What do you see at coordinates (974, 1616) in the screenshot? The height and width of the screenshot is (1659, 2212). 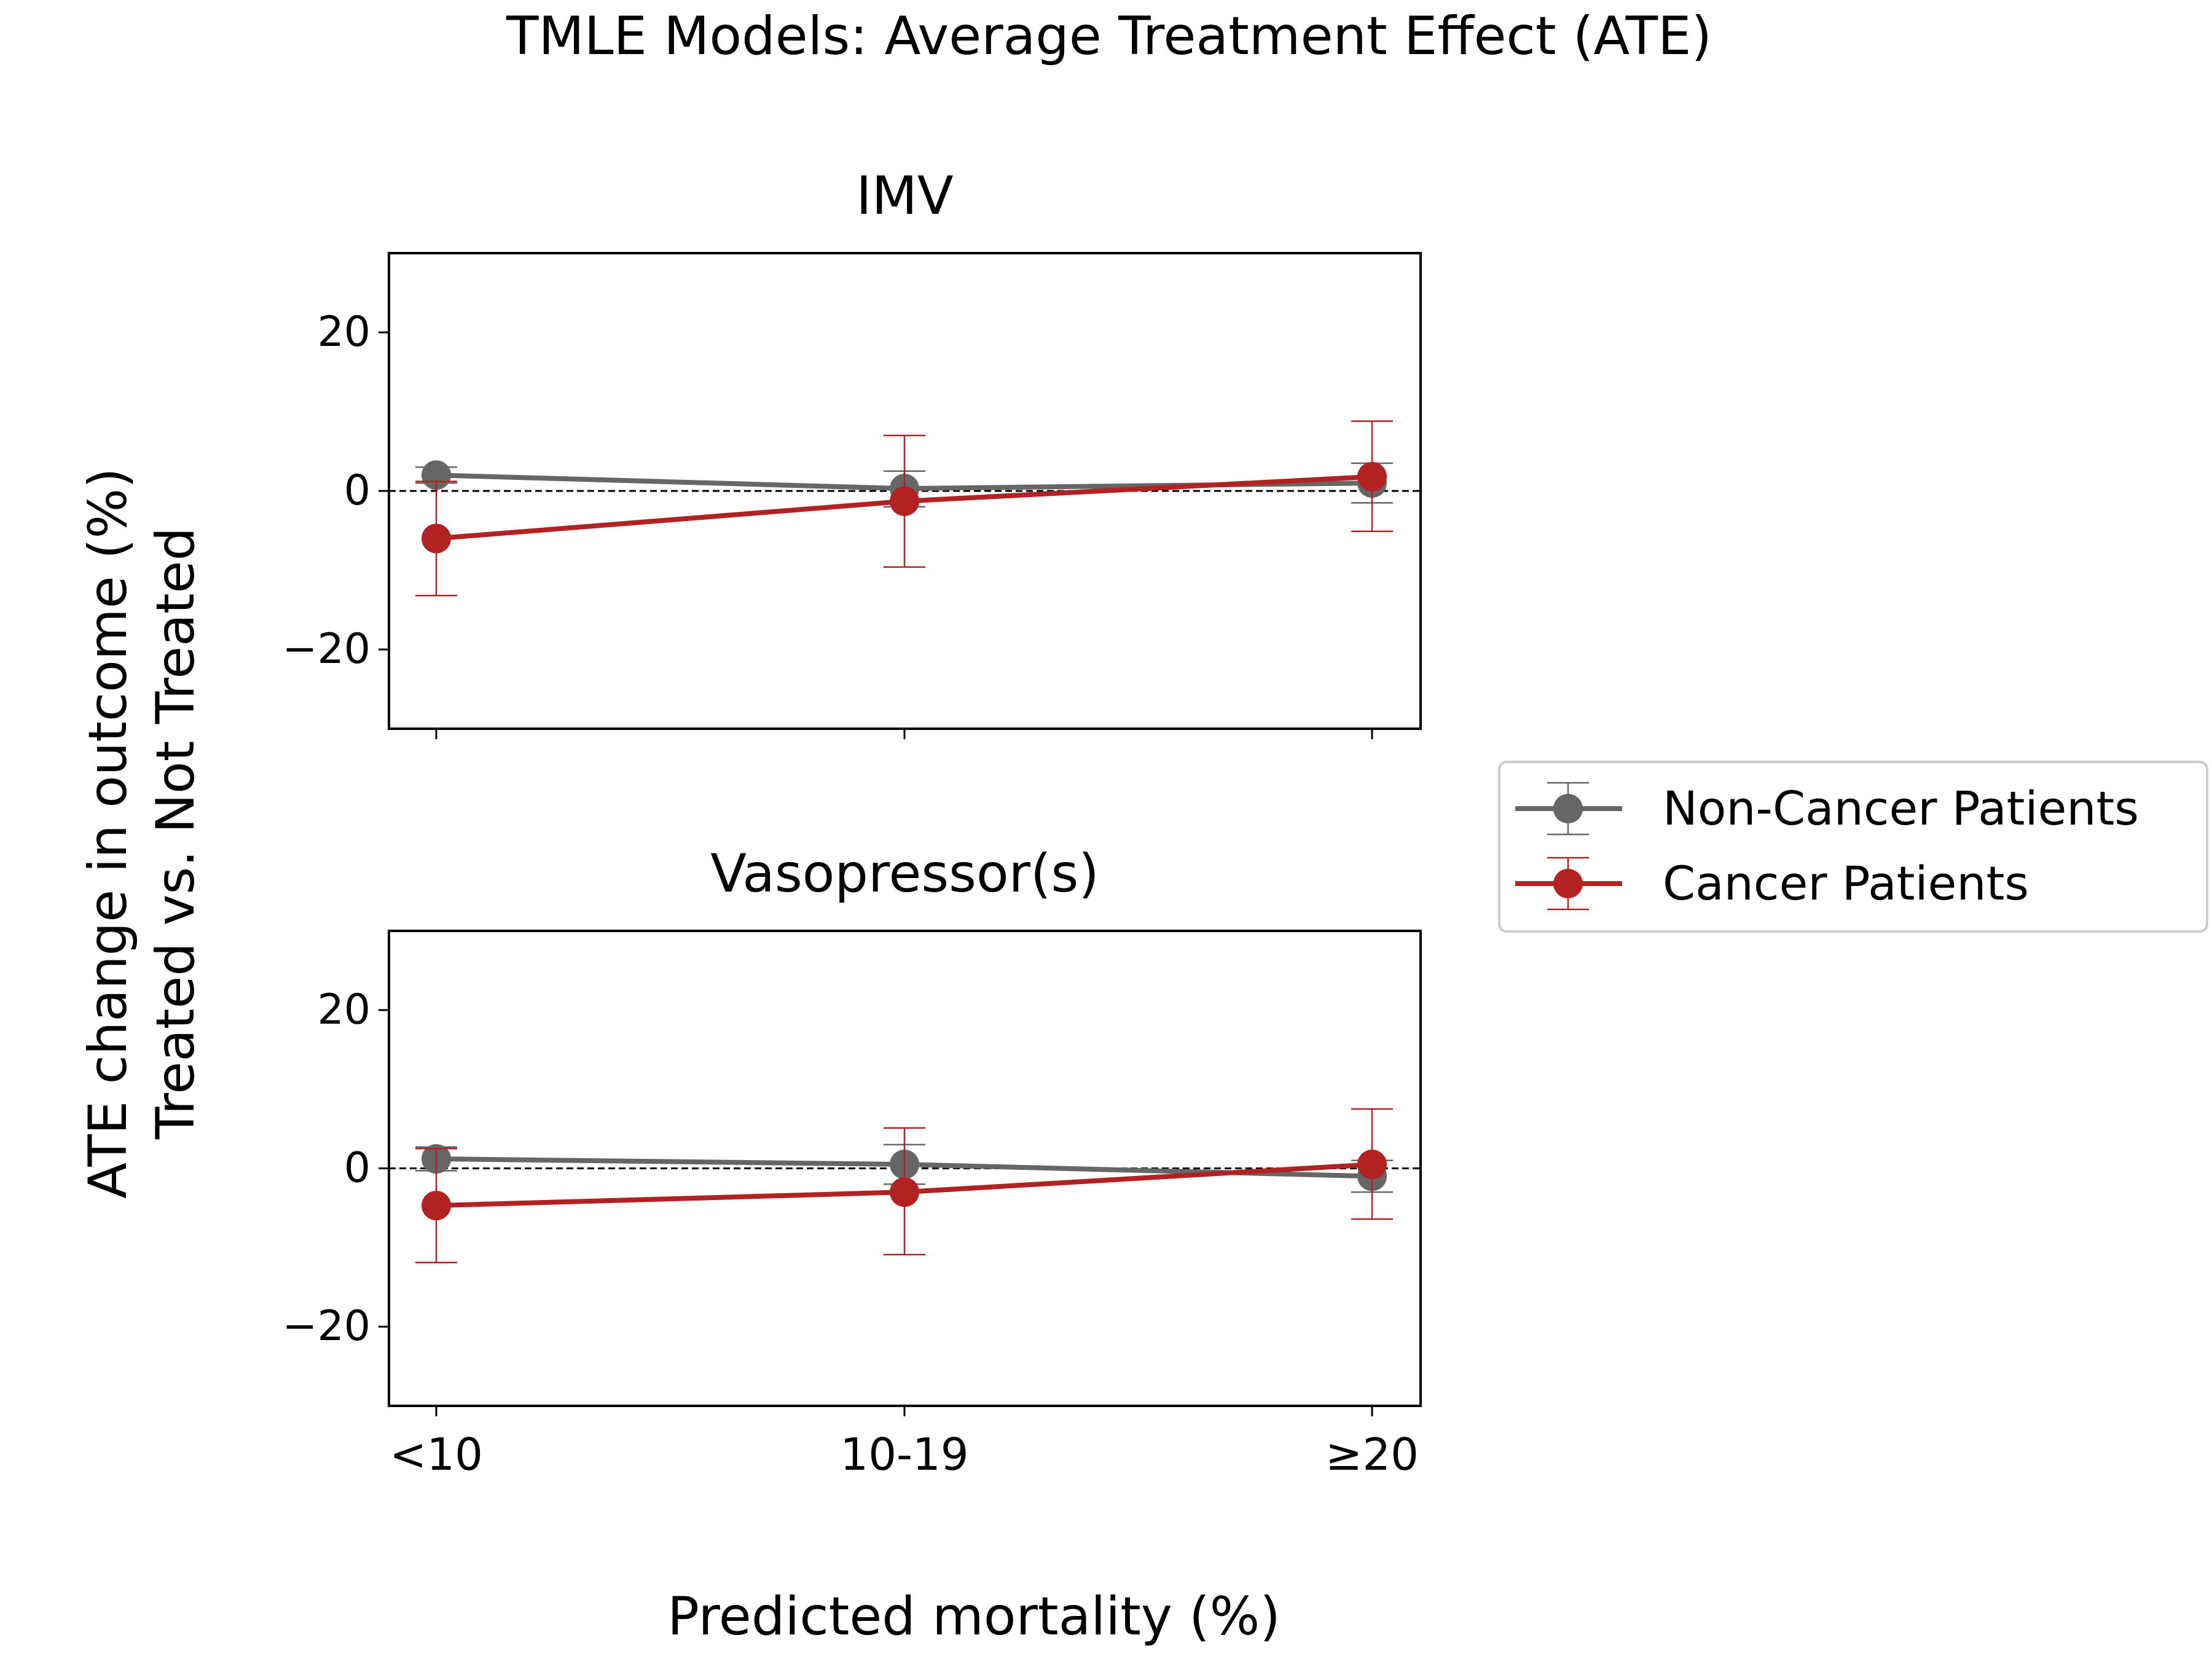 I see `x-axis-label: Predicted mortality (%)` at bounding box center [974, 1616].